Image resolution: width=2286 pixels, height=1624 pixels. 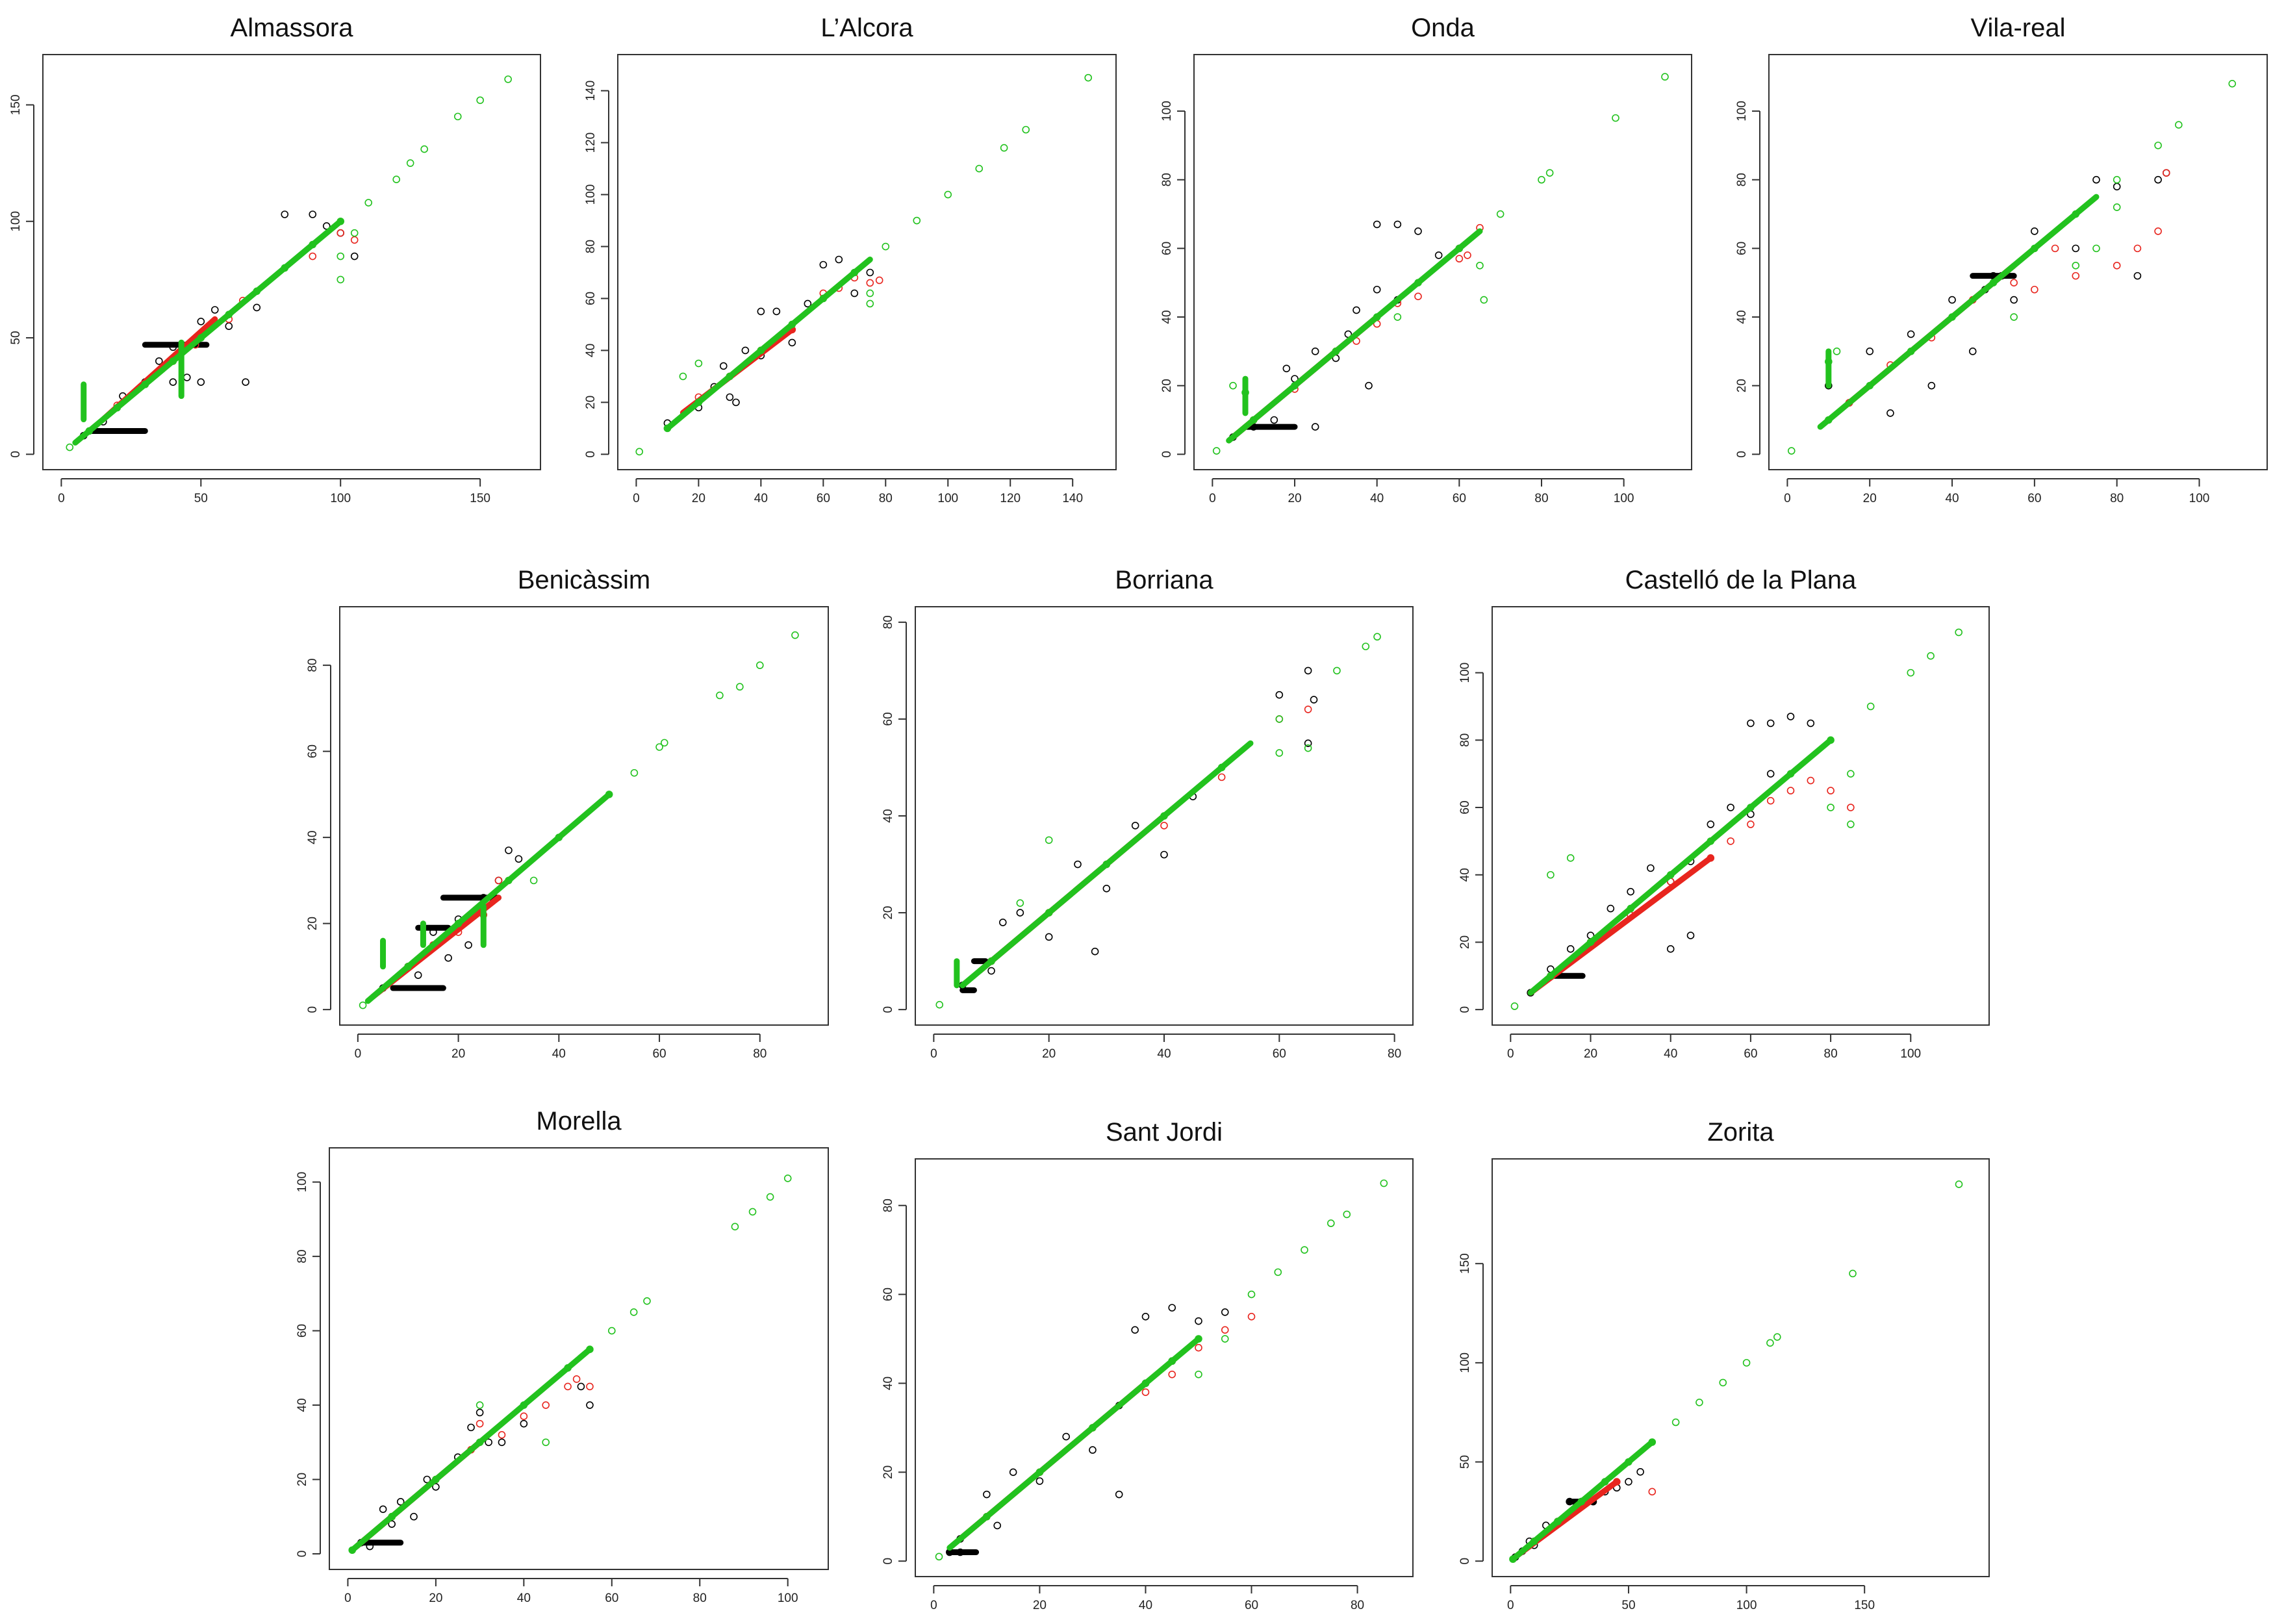 What do you see at coordinates (1742, 111) in the screenshot?
I see `y-tick-label: 100` at bounding box center [1742, 111].